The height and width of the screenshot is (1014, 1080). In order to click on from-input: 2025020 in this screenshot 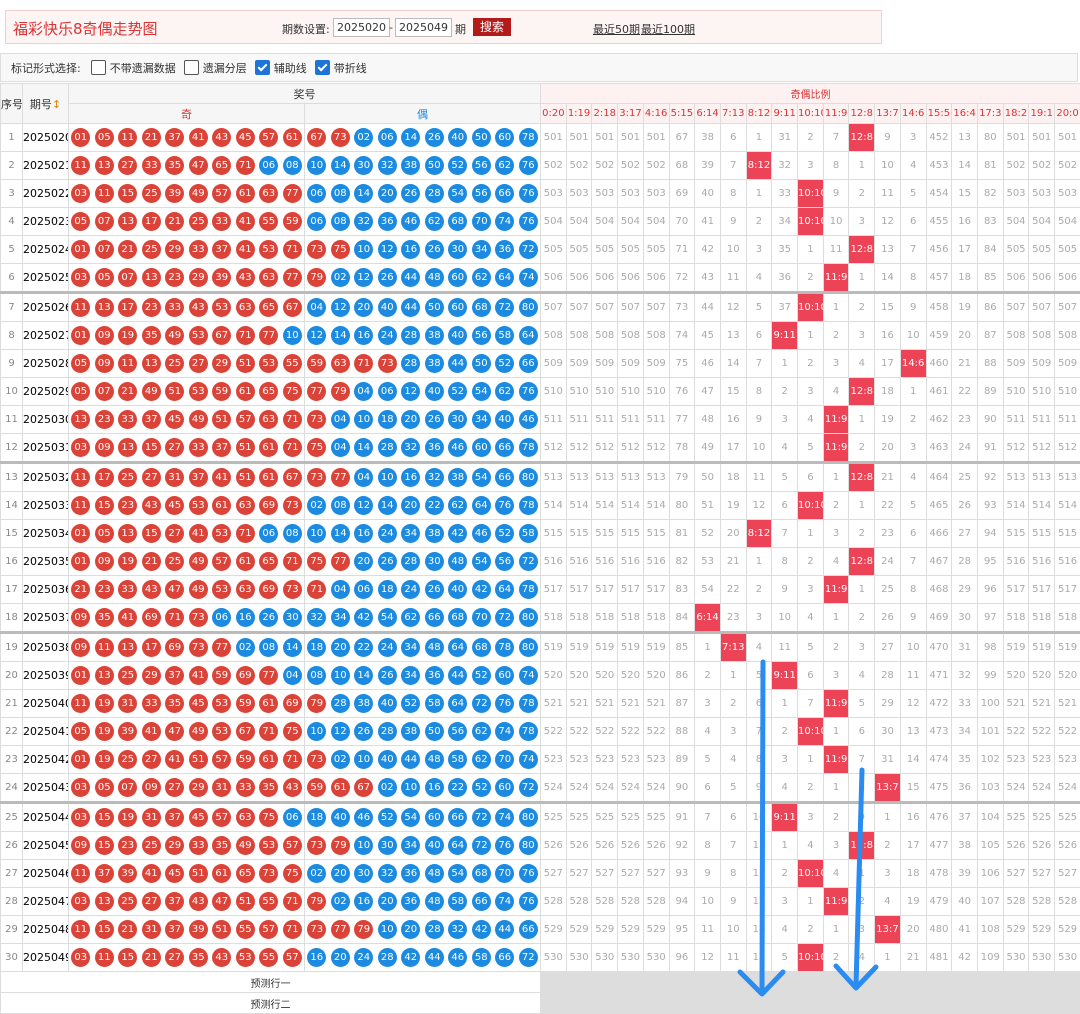, I will do `click(361, 27)`.